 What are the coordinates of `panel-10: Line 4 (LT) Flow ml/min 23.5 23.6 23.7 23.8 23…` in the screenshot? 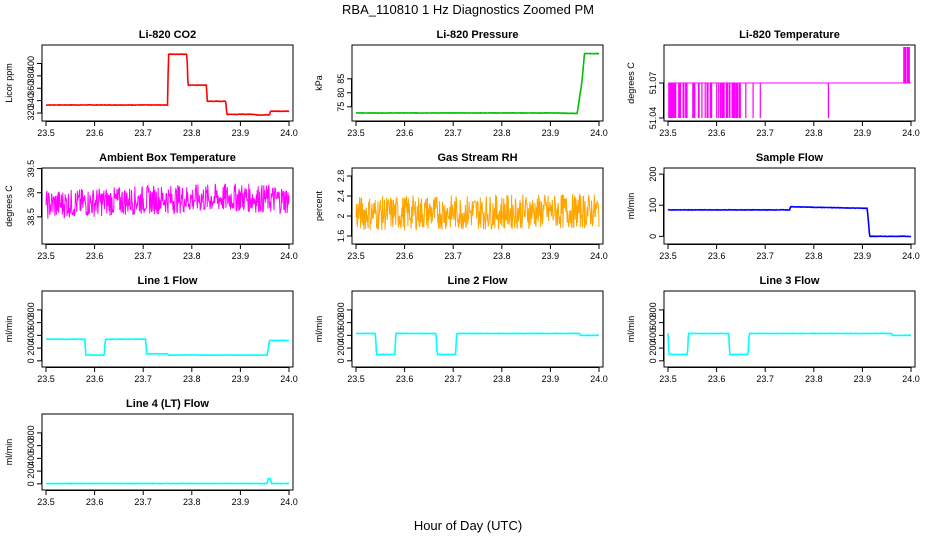 It's located at (151, 452).